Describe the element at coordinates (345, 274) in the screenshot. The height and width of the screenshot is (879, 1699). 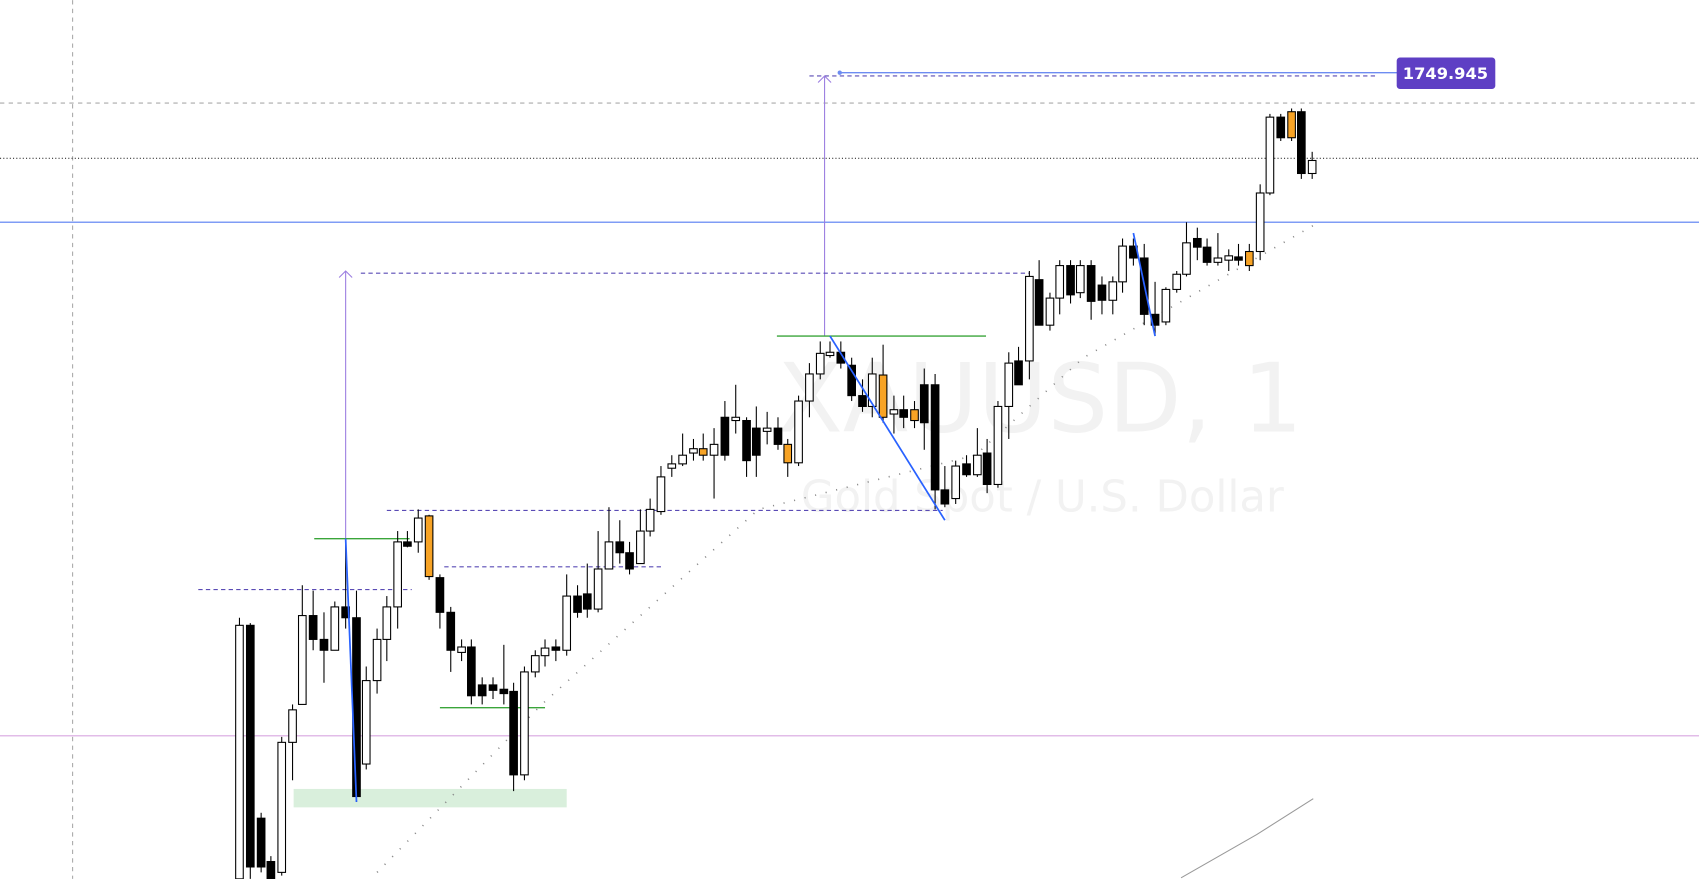
I see `arrow-head` at that location.